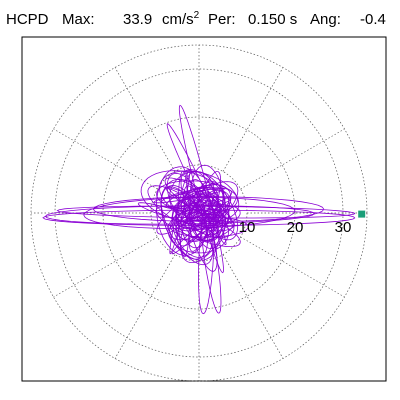  I want to click on max-unit: cm/s2, so click(181, 19).